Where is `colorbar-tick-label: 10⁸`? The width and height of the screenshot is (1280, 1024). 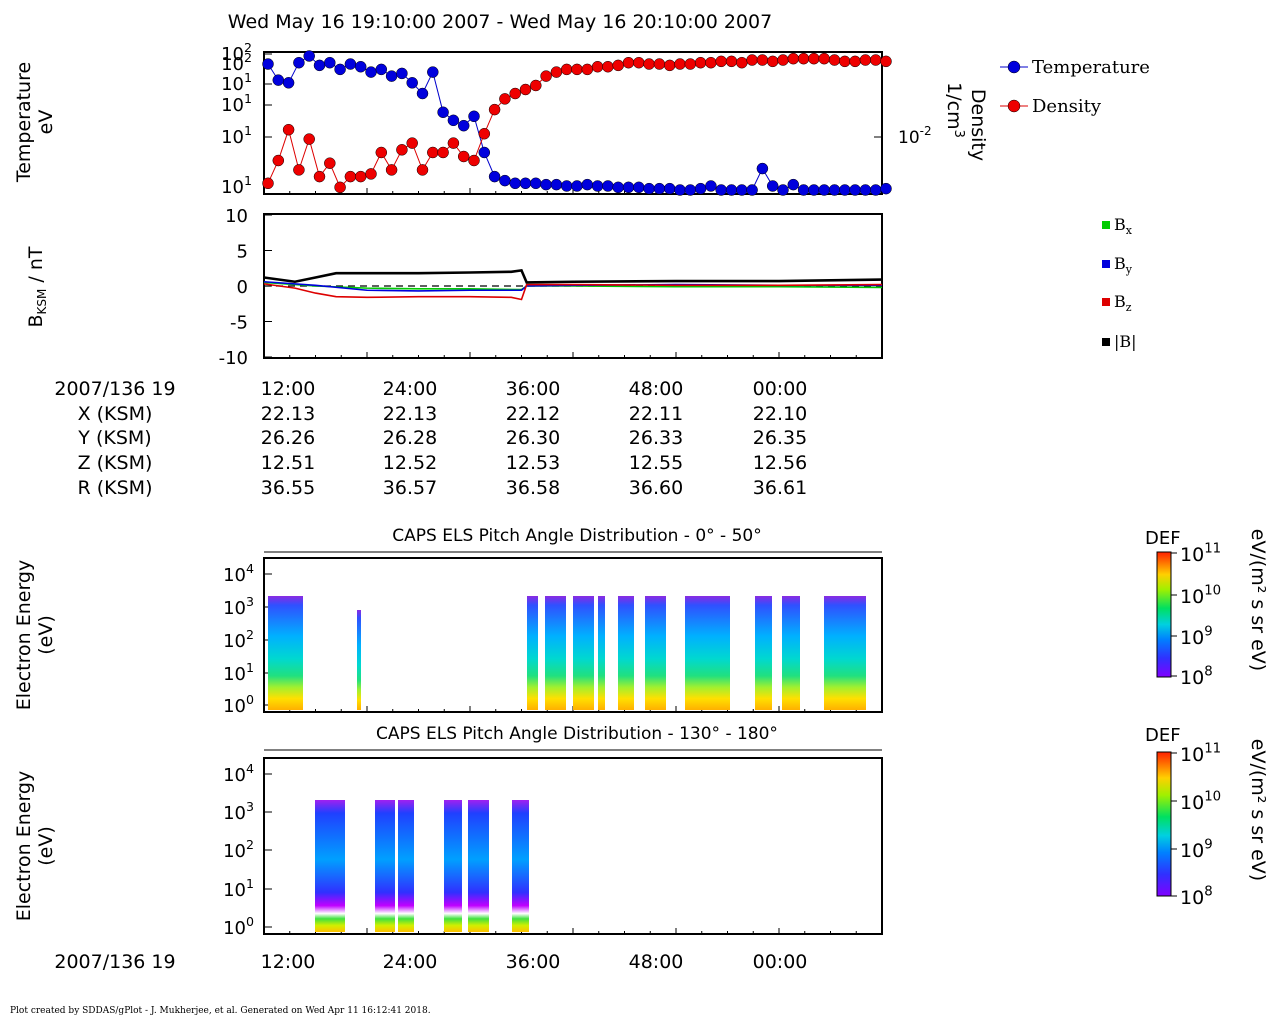 colorbar-tick-label: 10⁸ is located at coordinates (1196, 676).